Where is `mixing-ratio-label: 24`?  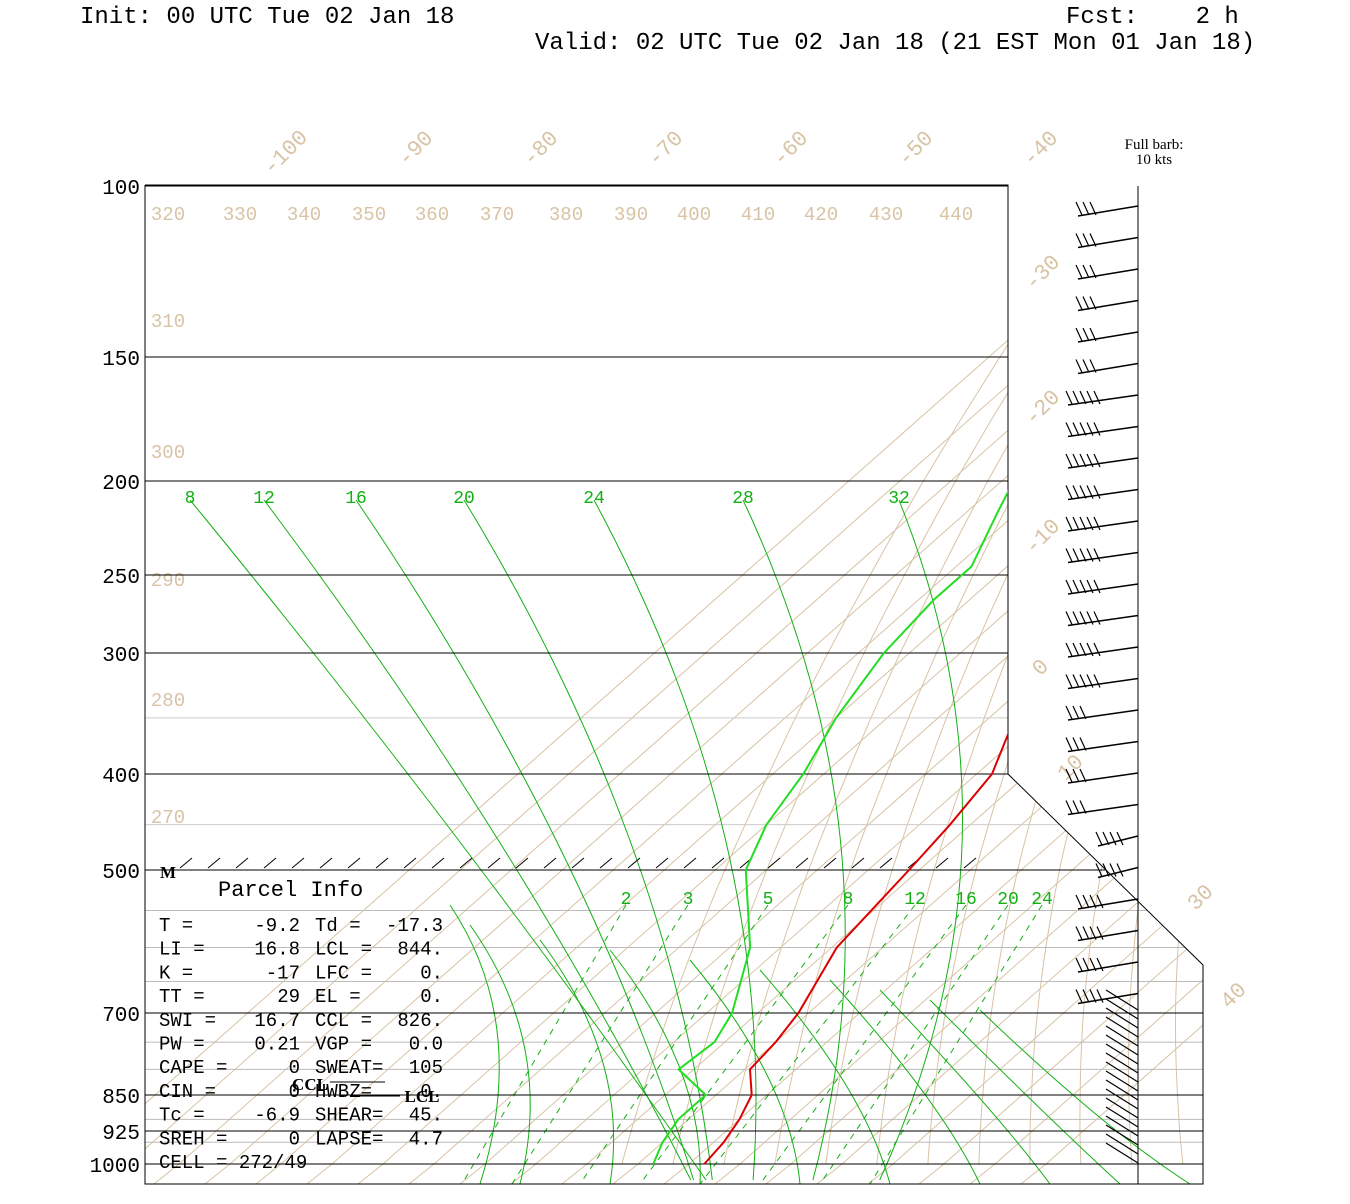
mixing-ratio-label: 24 is located at coordinates (594, 499).